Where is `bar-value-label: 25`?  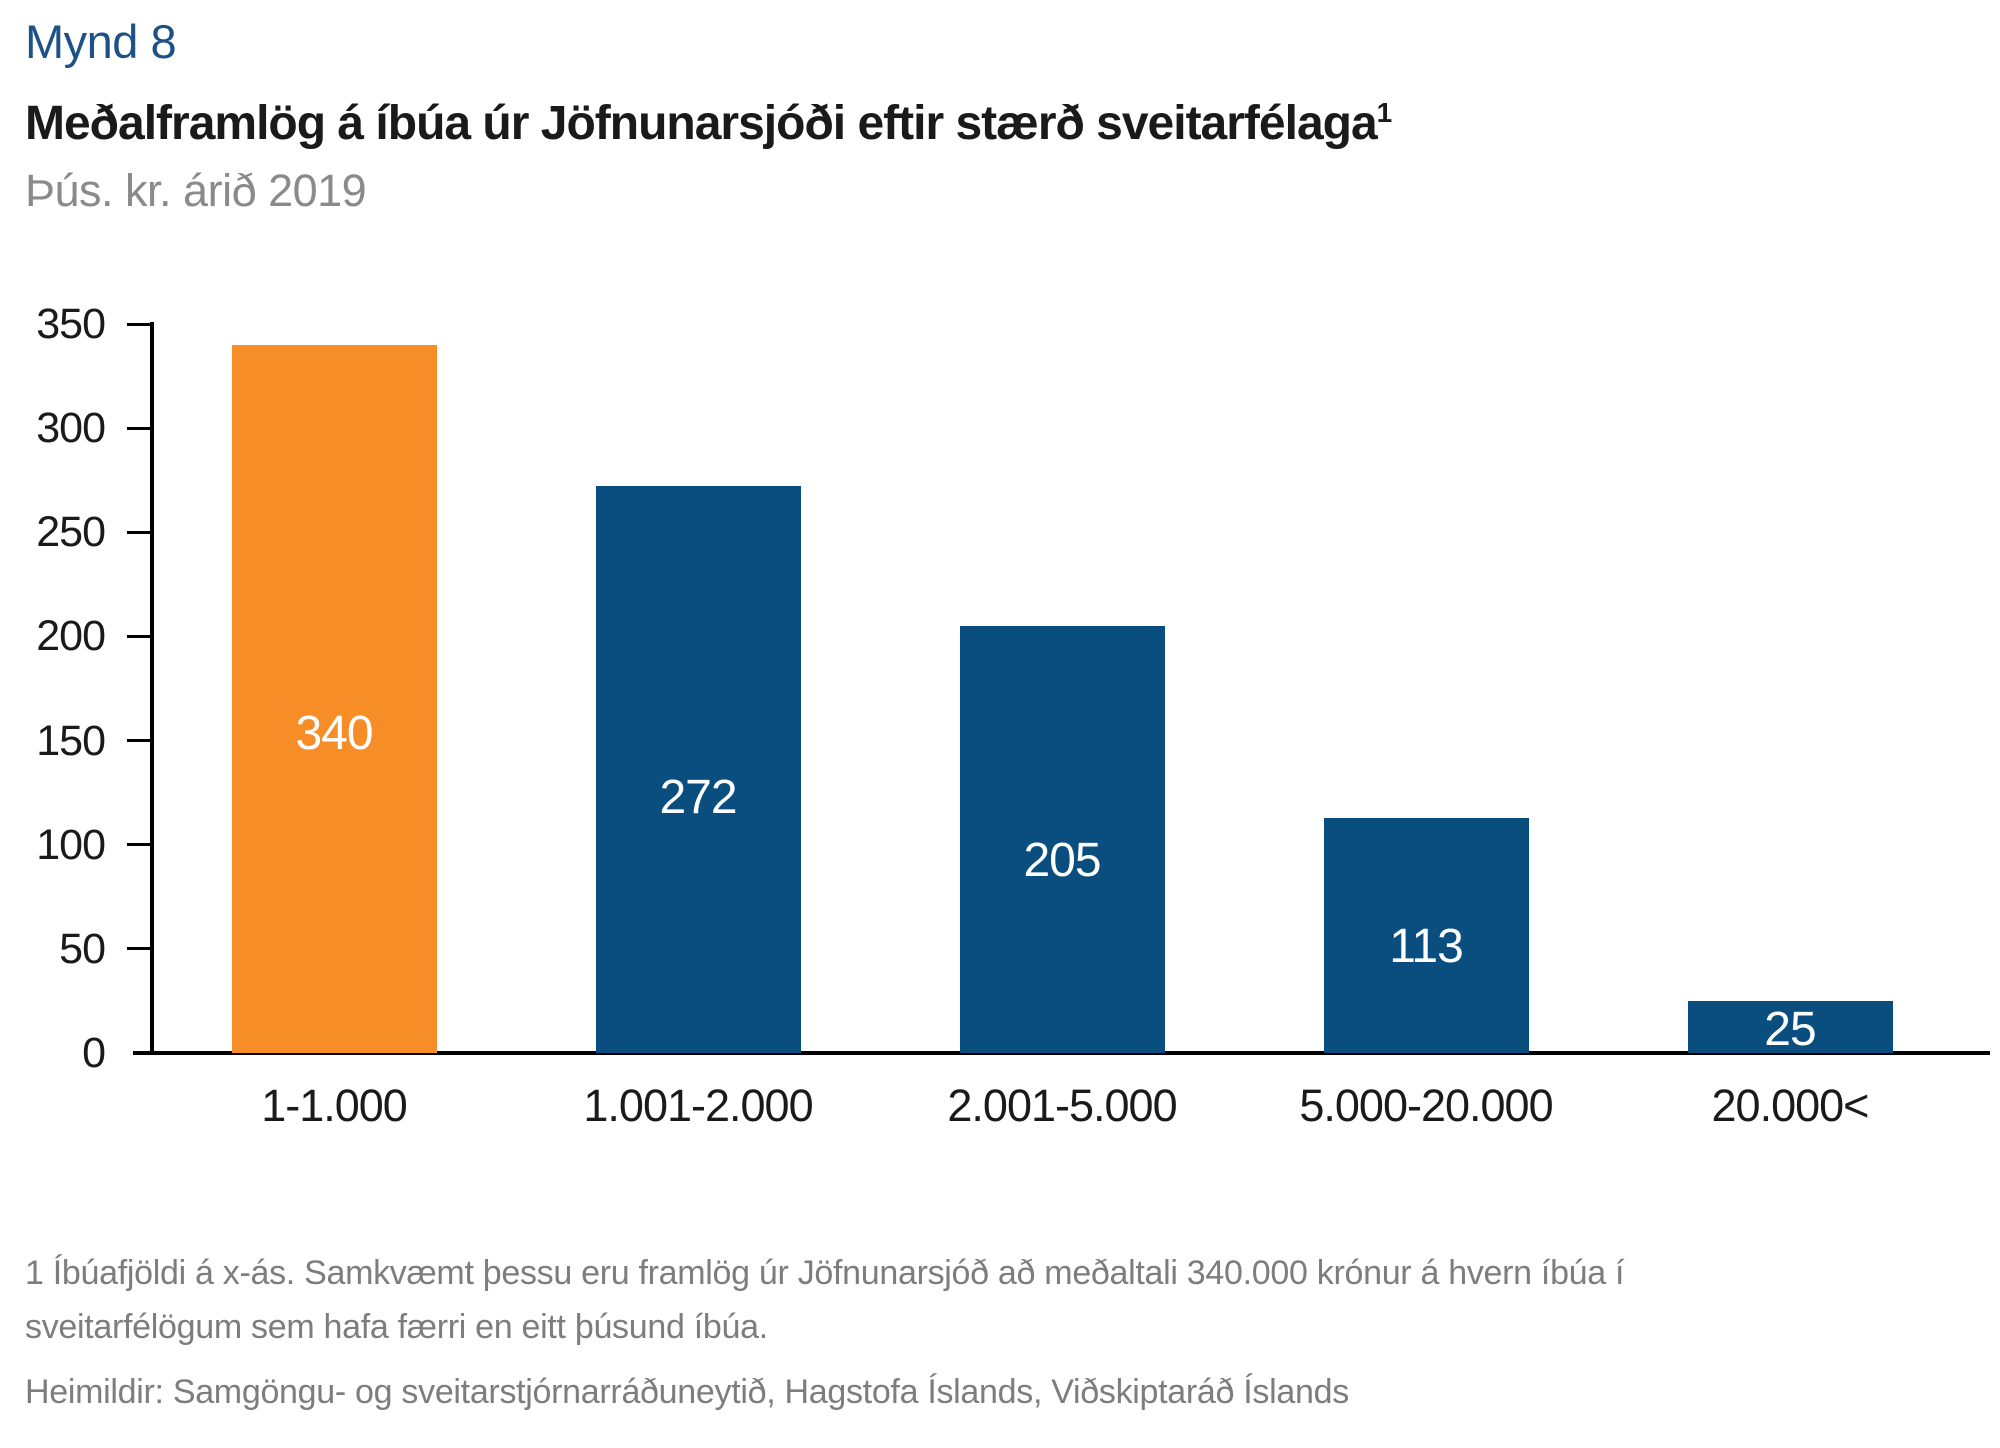 bar-value-label: 25 is located at coordinates (1790, 1029).